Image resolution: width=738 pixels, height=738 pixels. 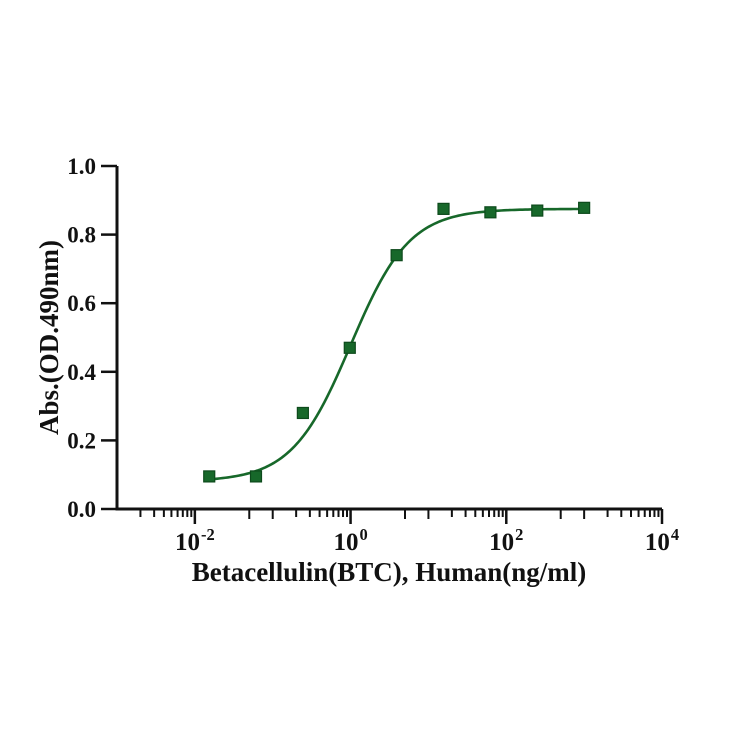 What do you see at coordinates (81, 440) in the screenshot?
I see `y-tick-label: 0.2` at bounding box center [81, 440].